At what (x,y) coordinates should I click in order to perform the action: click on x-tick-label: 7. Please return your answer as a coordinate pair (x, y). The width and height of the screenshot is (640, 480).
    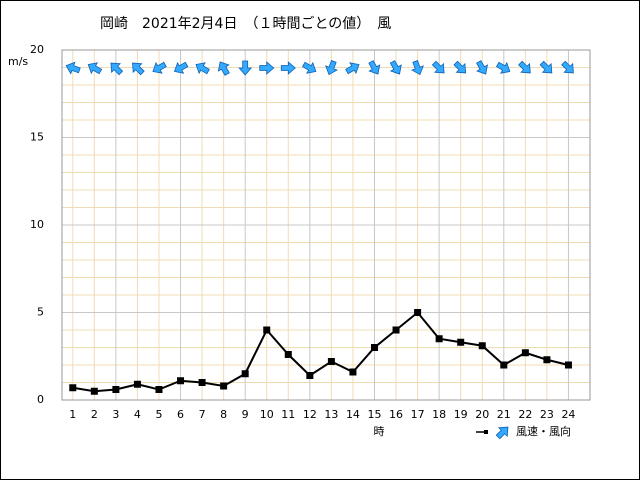
    Looking at the image, I should click on (202, 414).